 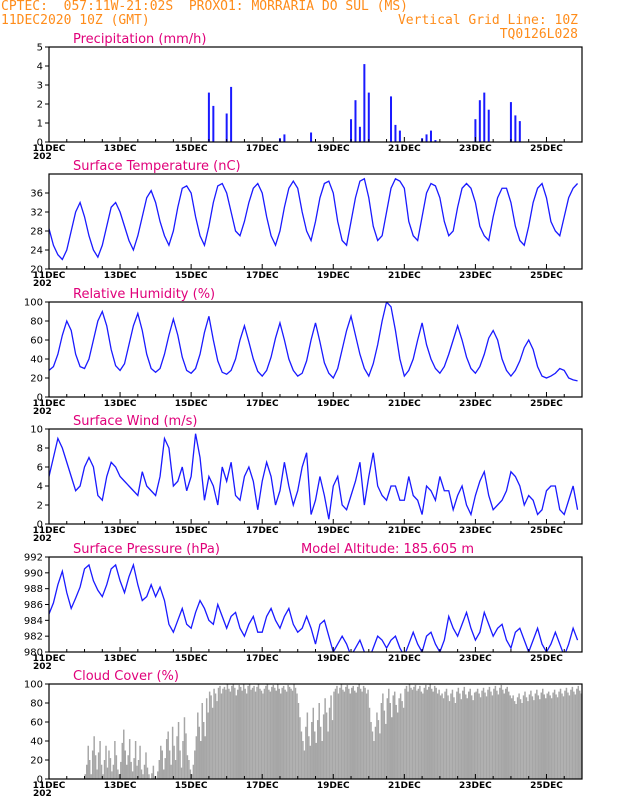 What do you see at coordinates (120, 149) in the screenshot?
I see `precip-xtick-label: 13DEC` at bounding box center [120, 149].